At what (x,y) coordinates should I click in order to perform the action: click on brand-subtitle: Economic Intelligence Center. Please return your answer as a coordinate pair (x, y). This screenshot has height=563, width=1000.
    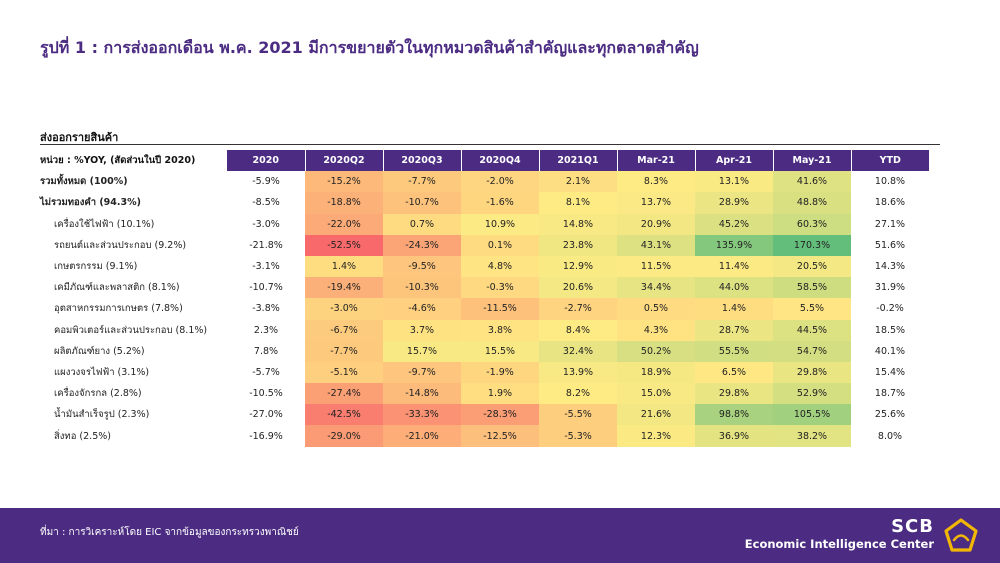
    Looking at the image, I should click on (839, 544).